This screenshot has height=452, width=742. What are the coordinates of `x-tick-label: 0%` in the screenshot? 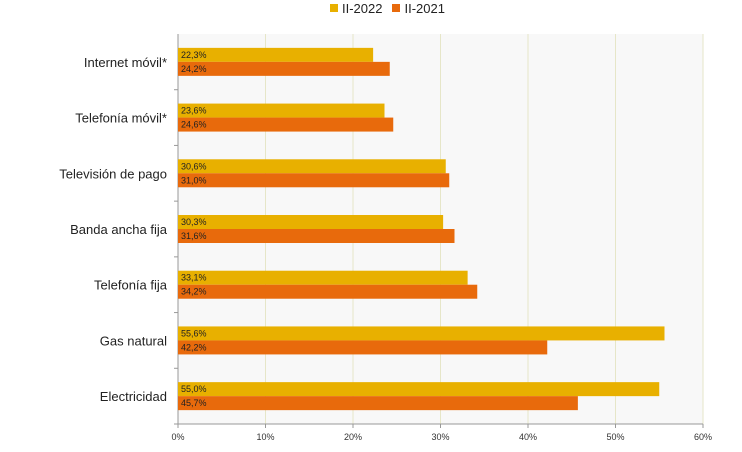 It's located at (177, 437).